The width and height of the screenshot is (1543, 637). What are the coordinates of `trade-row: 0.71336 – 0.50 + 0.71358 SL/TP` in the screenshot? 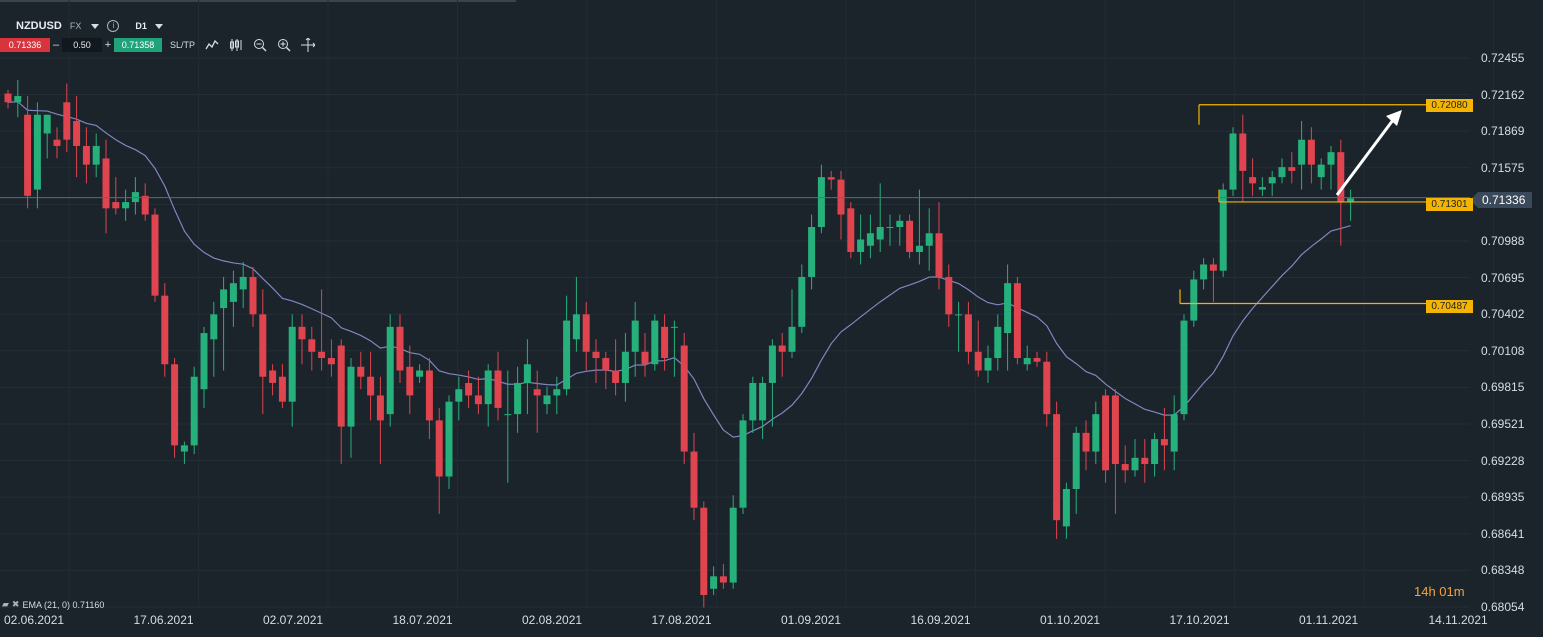 It's located at (158, 45).